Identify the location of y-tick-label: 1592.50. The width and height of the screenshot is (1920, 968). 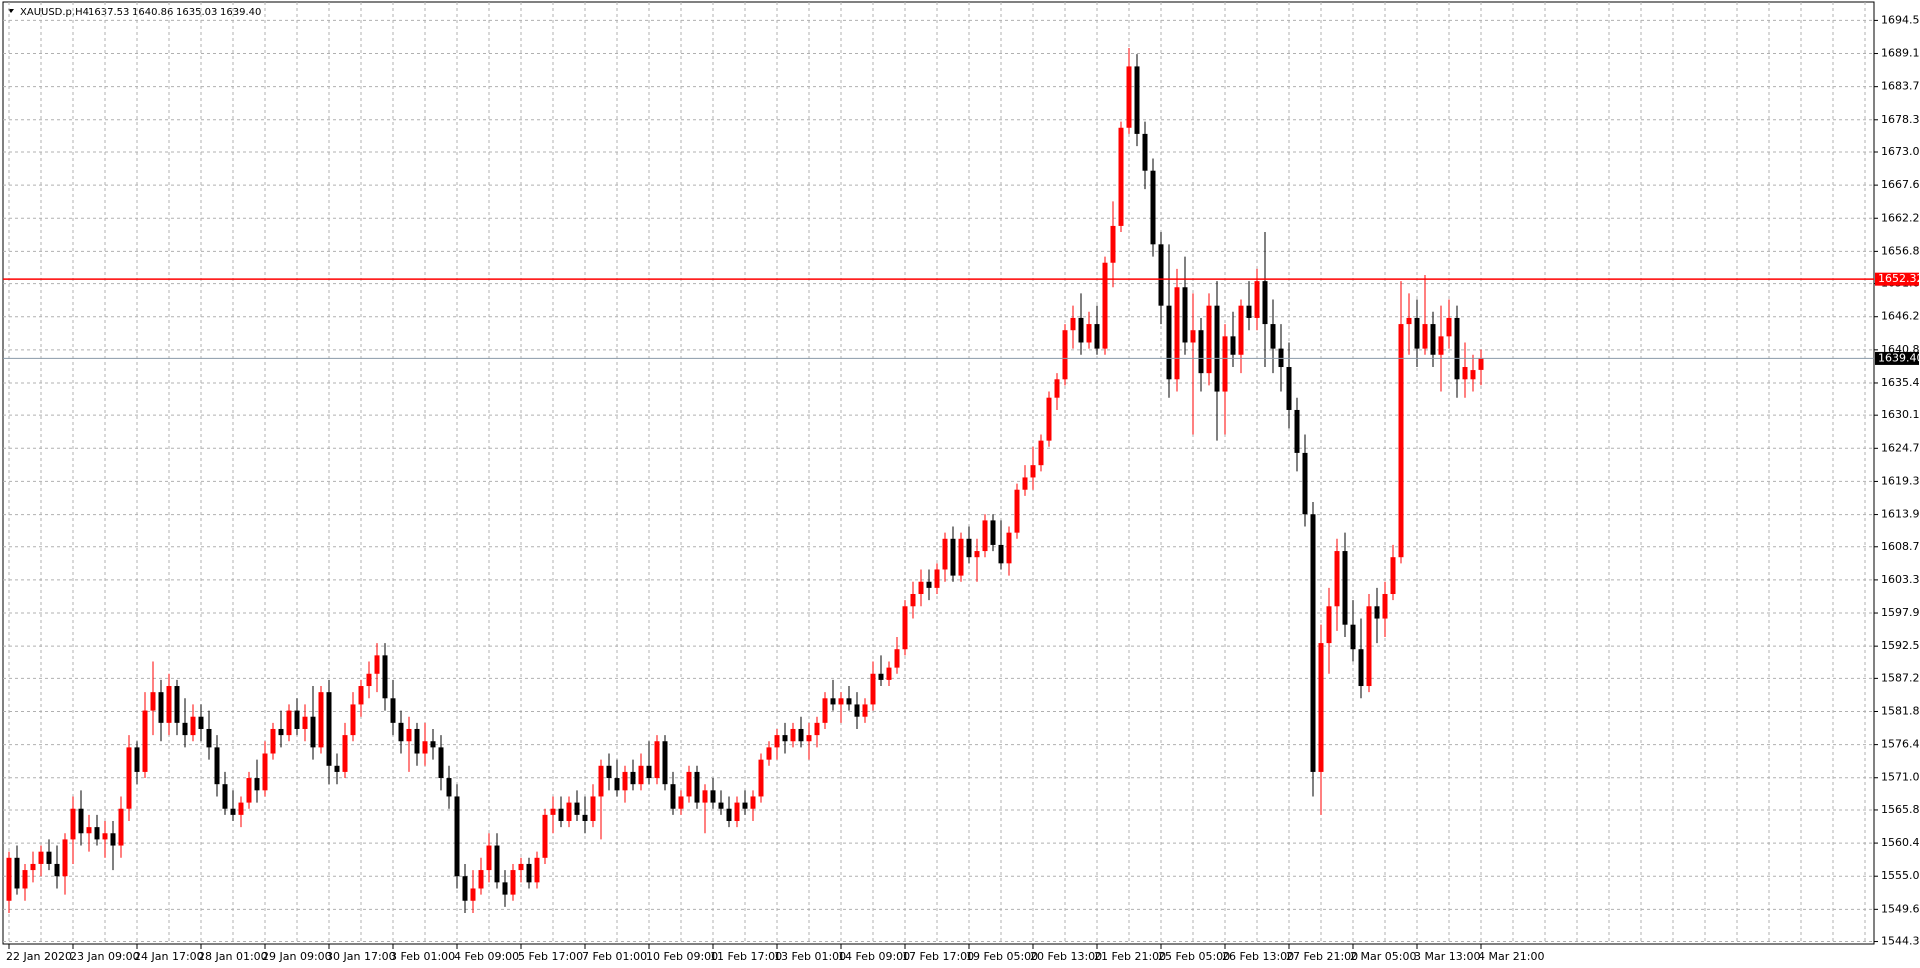
(1900, 645).